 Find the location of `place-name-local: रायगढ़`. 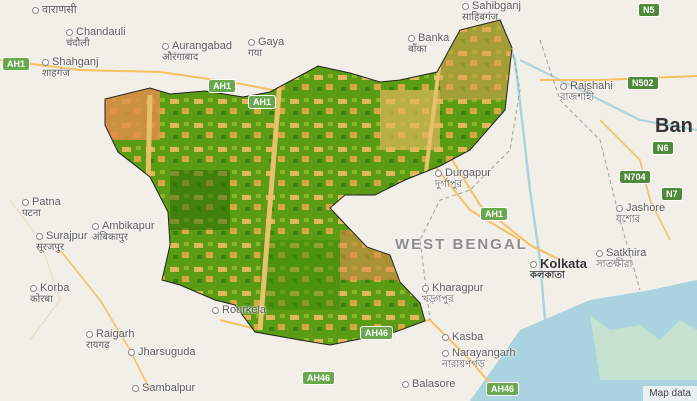

place-name-local: रायगढ़ is located at coordinates (98, 345).